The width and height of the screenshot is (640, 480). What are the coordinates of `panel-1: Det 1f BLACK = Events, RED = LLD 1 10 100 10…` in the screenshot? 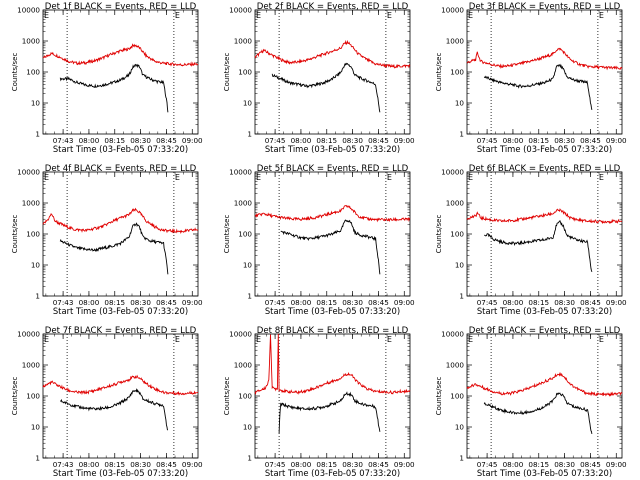 It's located at (107, 78).